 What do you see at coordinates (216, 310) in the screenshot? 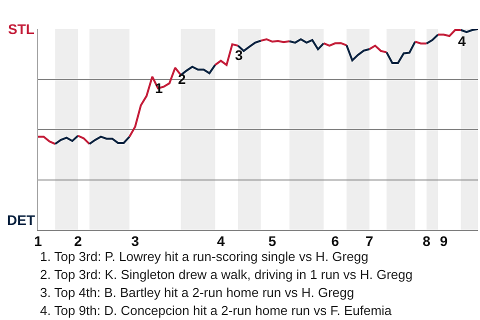
I see `text: 4. Top 9th: D. Concepcion hit a 2-run home run vs F. Eufemia` at bounding box center [216, 310].